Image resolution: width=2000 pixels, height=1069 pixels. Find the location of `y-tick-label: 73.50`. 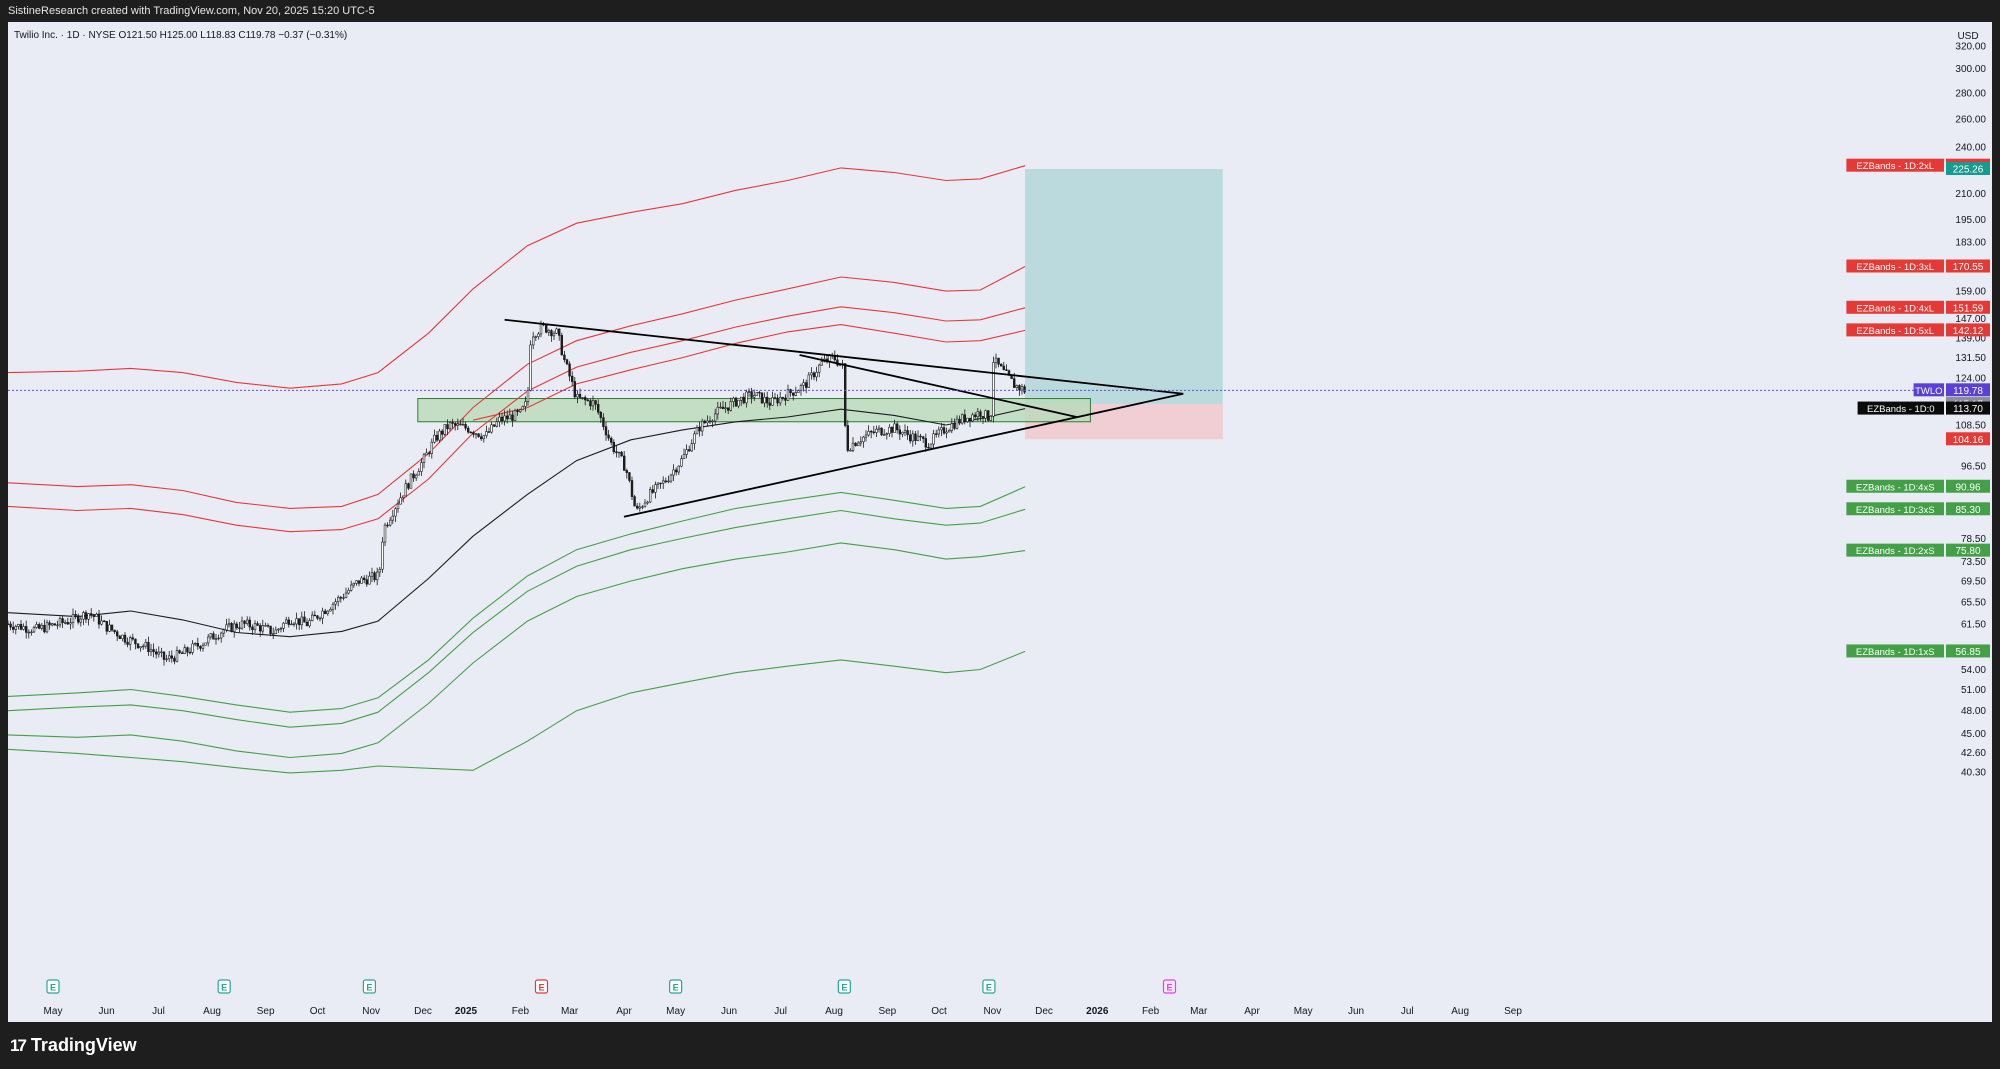

y-tick-label: 73.50 is located at coordinates (1973, 562).